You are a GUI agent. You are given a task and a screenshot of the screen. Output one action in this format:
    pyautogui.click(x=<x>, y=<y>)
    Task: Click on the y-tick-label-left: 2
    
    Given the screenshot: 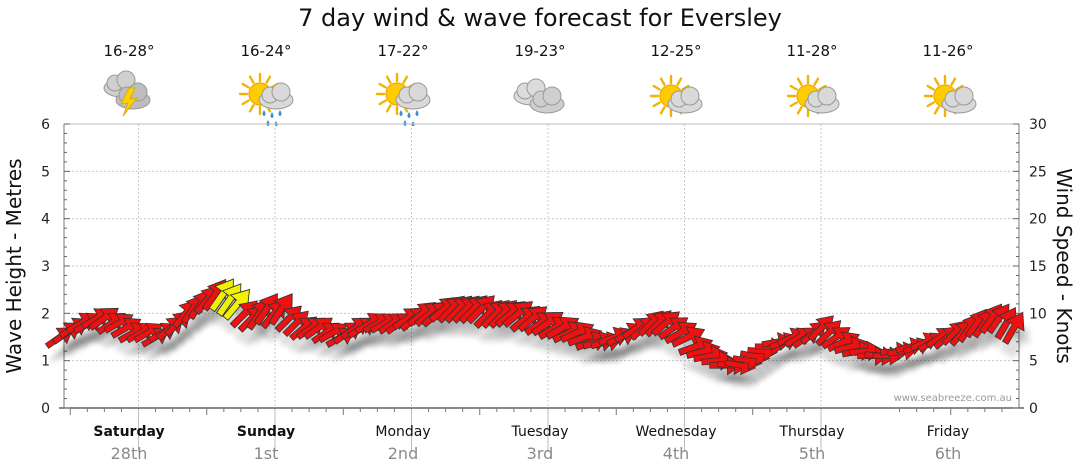 What is the action you would take?
    pyautogui.click(x=45, y=314)
    